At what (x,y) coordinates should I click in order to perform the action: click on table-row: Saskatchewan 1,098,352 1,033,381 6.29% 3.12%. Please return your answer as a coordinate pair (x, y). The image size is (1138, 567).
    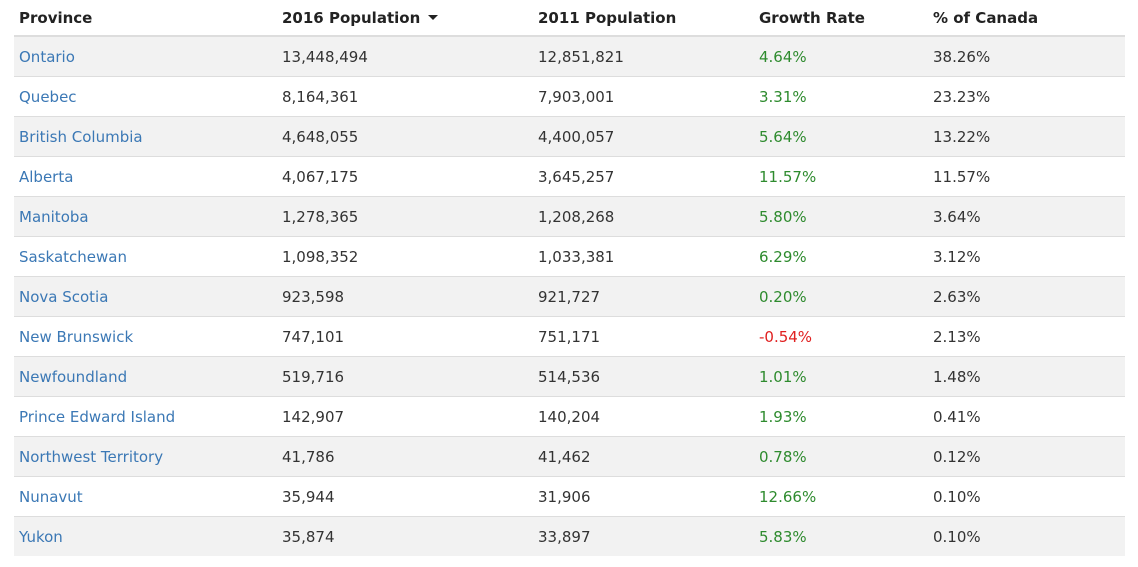
    Looking at the image, I should click on (569, 256).